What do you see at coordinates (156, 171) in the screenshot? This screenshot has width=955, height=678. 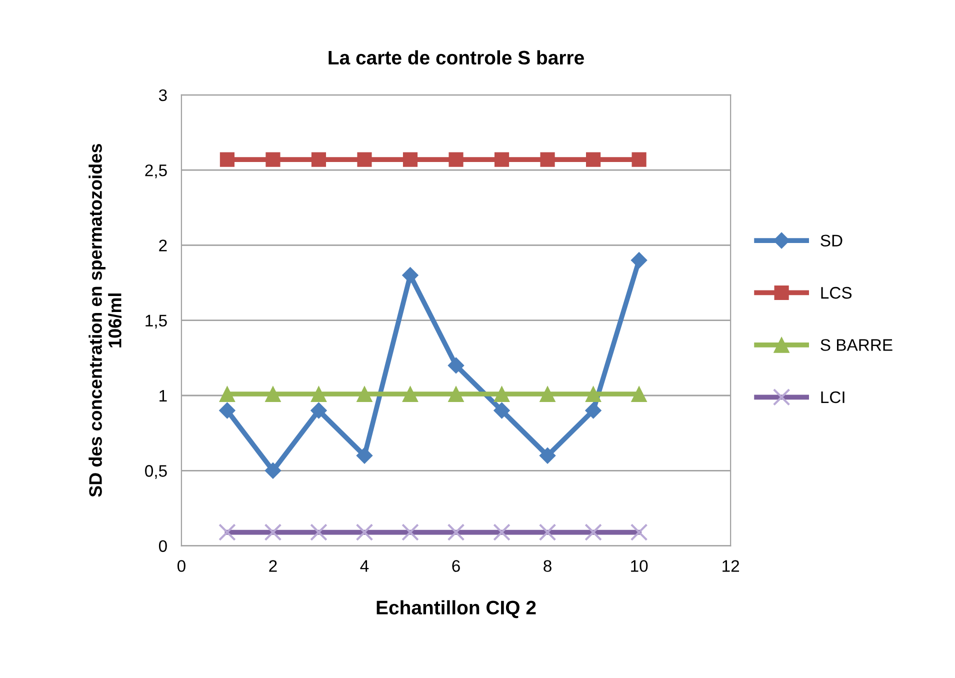 I see `y-tick-label: 2,5` at bounding box center [156, 171].